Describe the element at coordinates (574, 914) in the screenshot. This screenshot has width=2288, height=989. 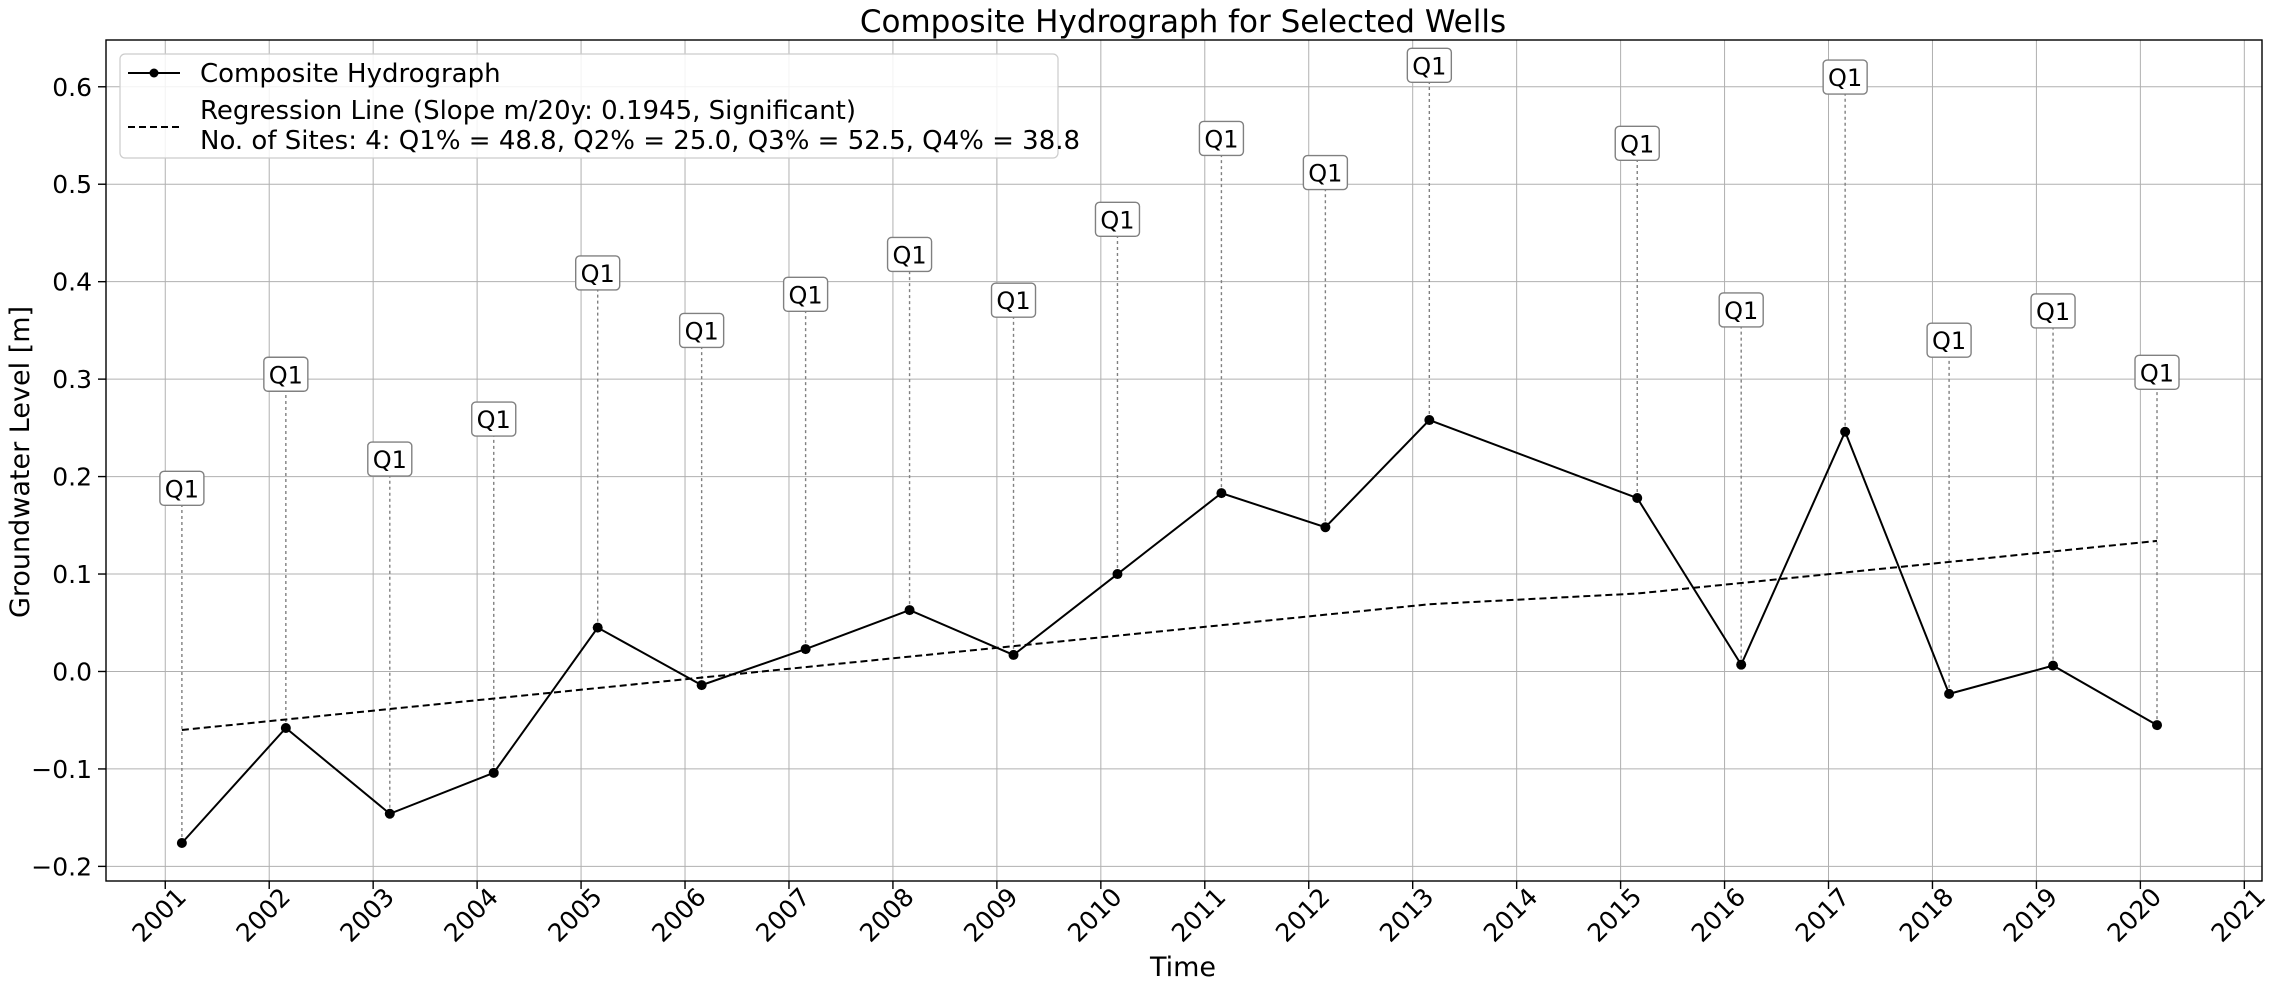
I see `x-tick-label: 2005` at that location.